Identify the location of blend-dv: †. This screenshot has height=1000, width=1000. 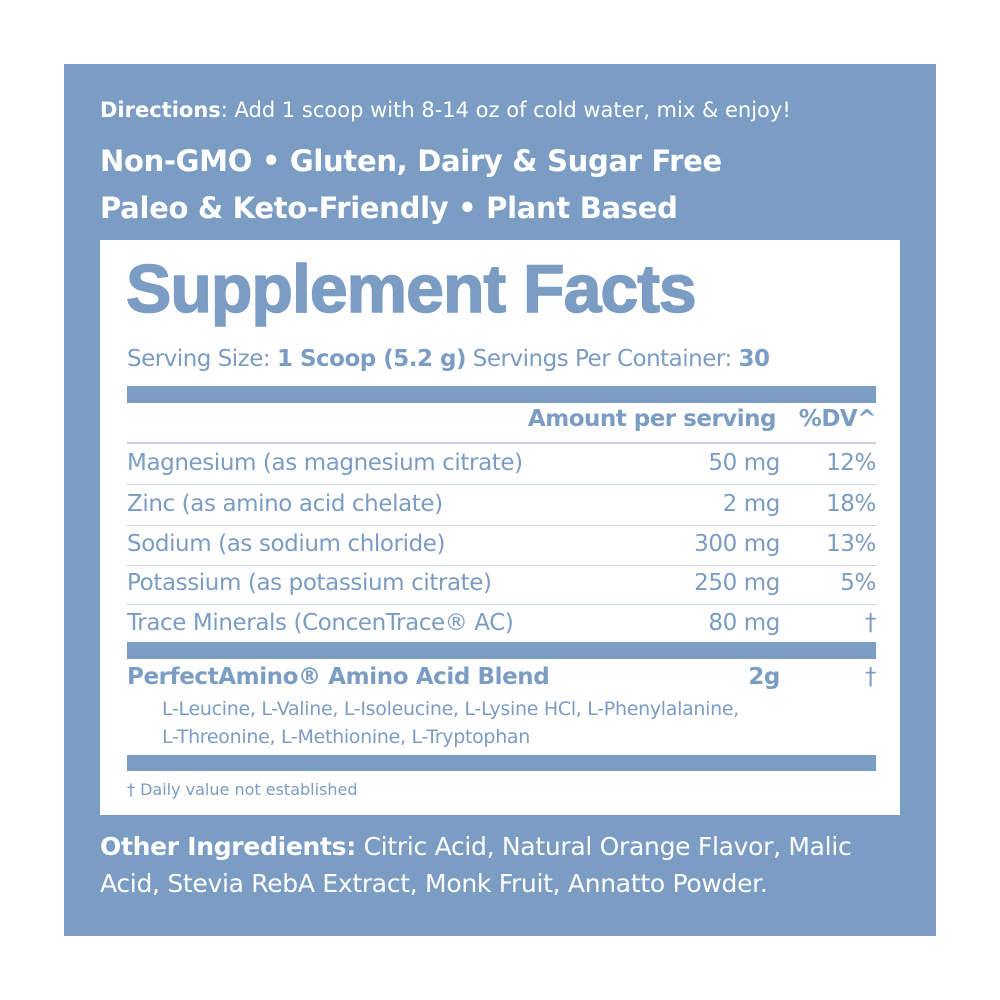
(870, 677).